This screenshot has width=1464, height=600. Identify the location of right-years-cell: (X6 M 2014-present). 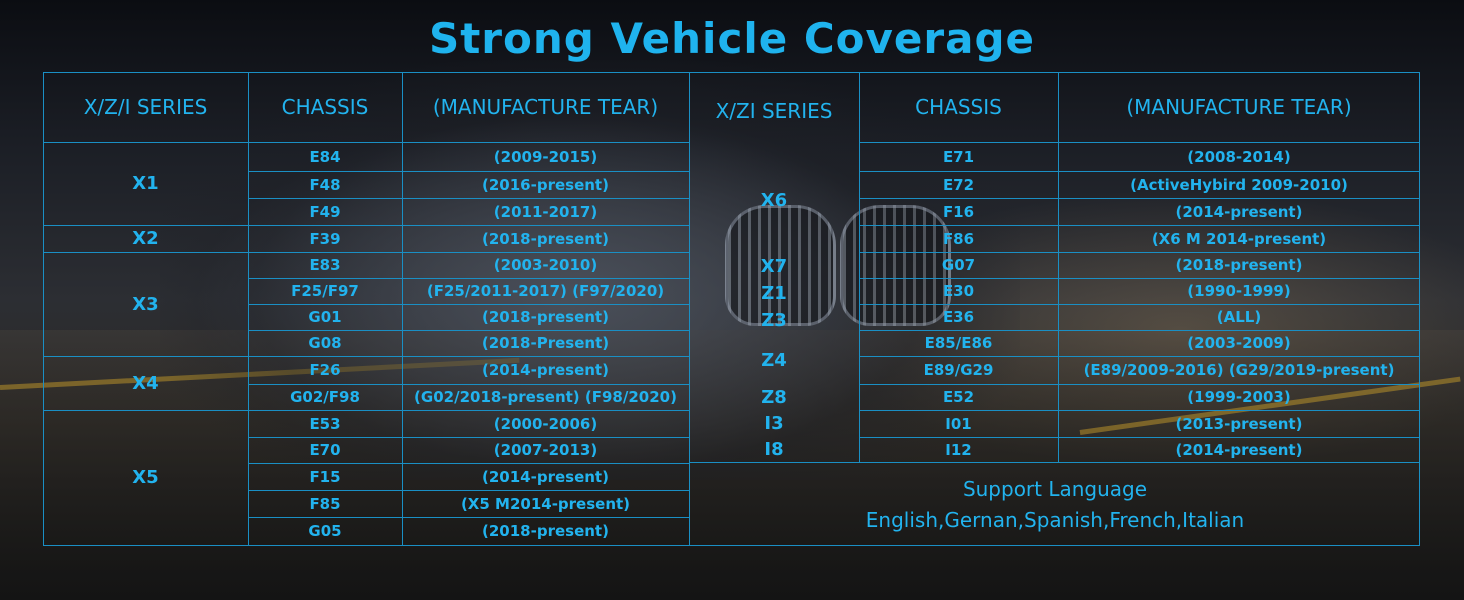
(1239, 238).